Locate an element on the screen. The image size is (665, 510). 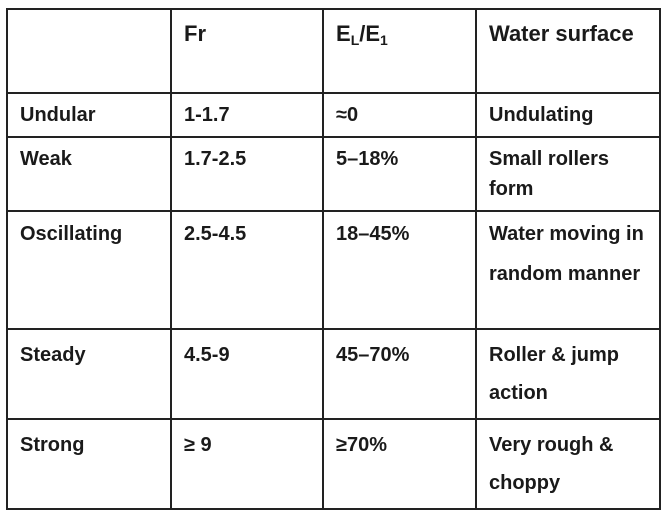
table-cell: Small rollers form is located at coordinates (568, 174).